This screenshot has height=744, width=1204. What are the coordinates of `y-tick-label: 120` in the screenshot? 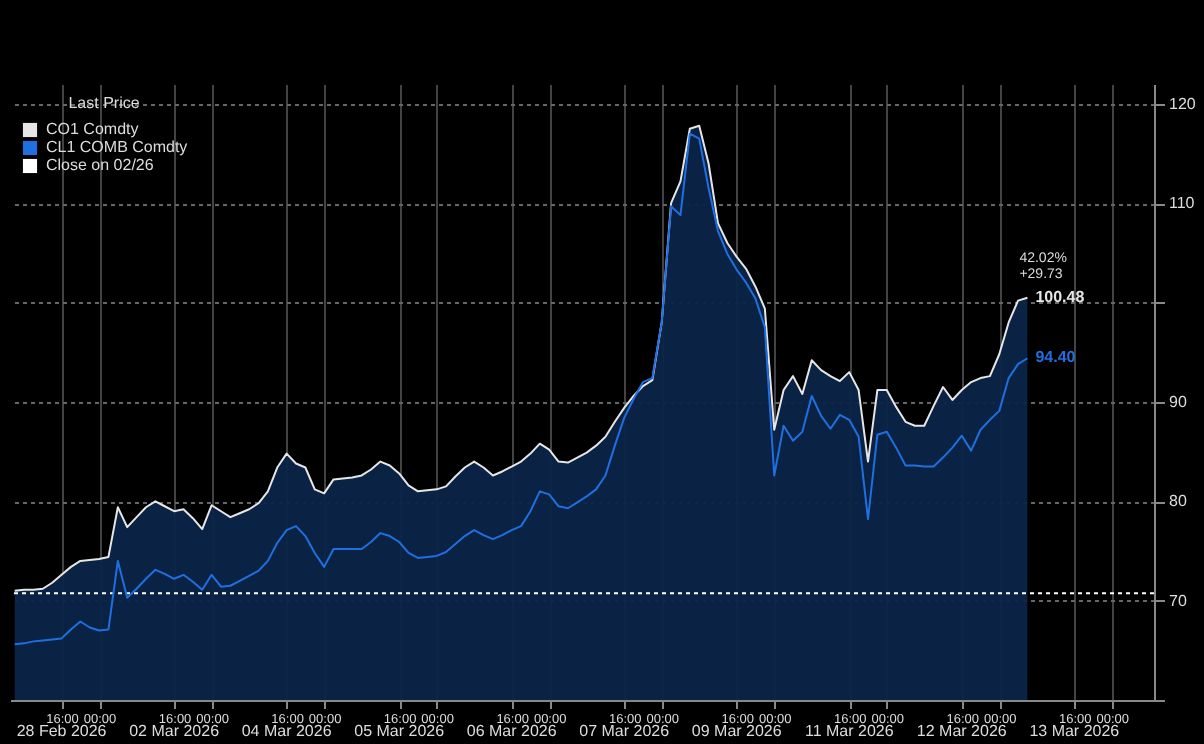 It's located at (1183, 103).